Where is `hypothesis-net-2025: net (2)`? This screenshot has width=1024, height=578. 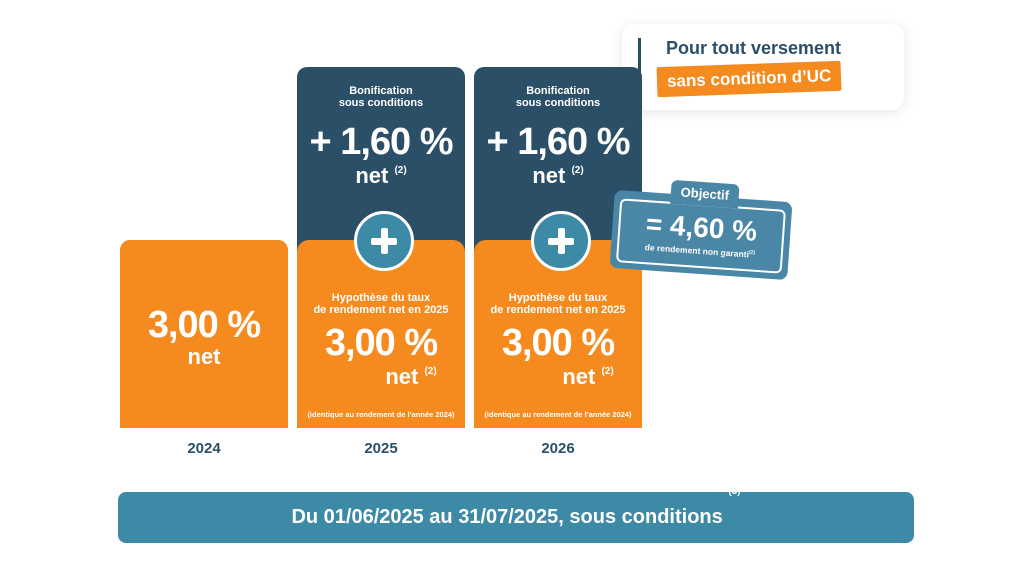 hypothesis-net-2025: net (2) is located at coordinates (411, 377).